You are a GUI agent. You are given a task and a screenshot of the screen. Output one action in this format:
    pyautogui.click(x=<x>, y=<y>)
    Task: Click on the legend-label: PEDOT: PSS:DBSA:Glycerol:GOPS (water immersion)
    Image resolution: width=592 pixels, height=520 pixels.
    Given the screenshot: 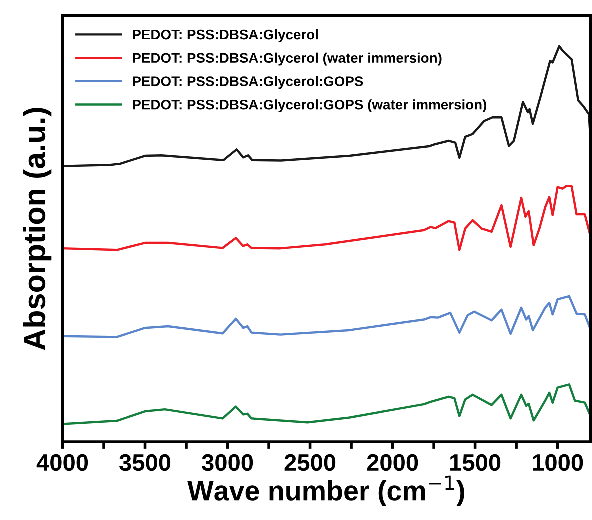 What is the action you would take?
    pyautogui.click(x=310, y=106)
    